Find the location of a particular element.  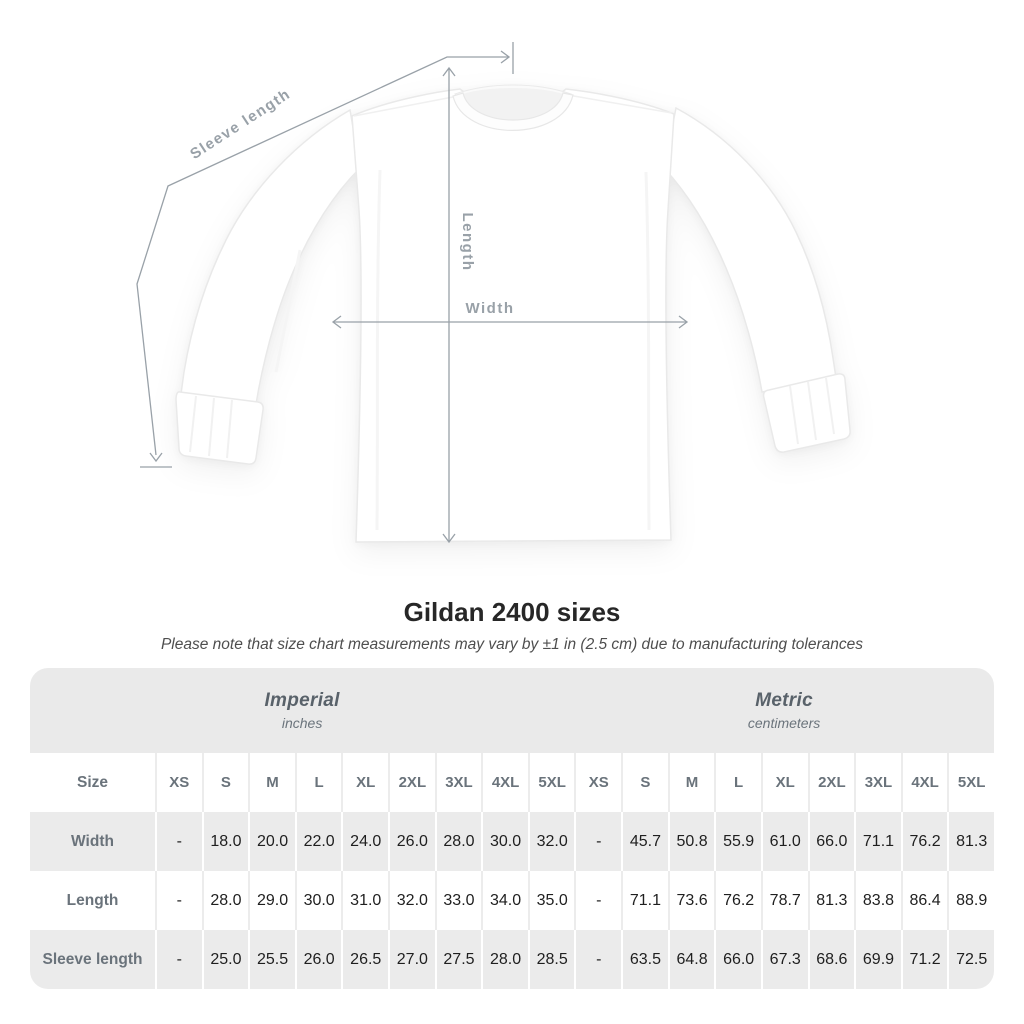

shirt-collar-ribbing is located at coordinates (513, 111).